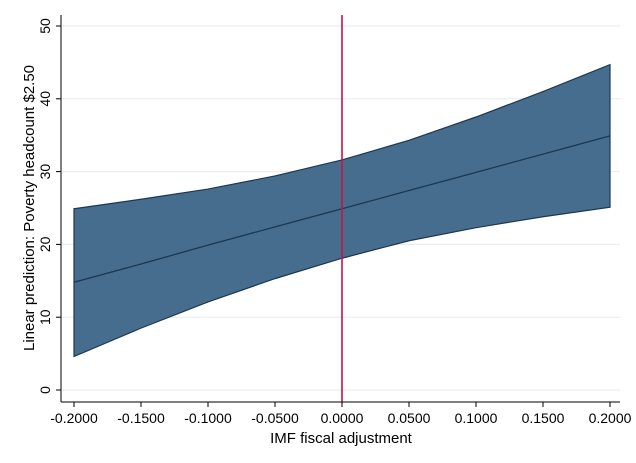 This screenshot has width=636, height=463. I want to click on x-tick-label: 0.0000, so click(342, 418).